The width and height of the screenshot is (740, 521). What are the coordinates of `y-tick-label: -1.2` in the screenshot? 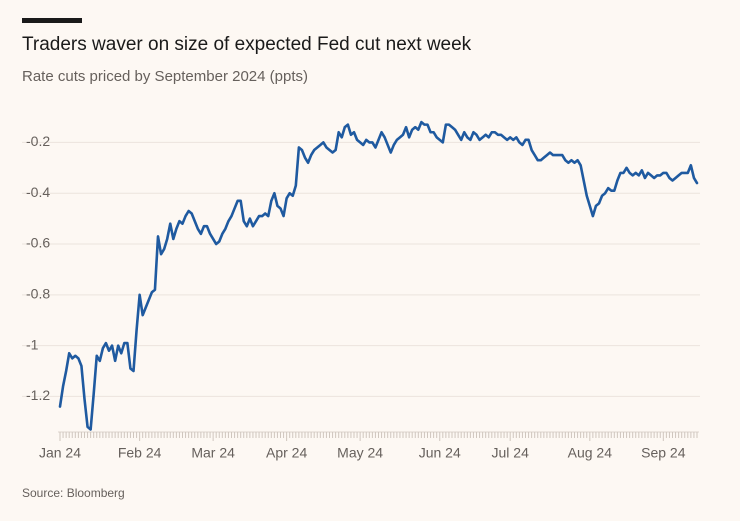 It's located at (38, 395).